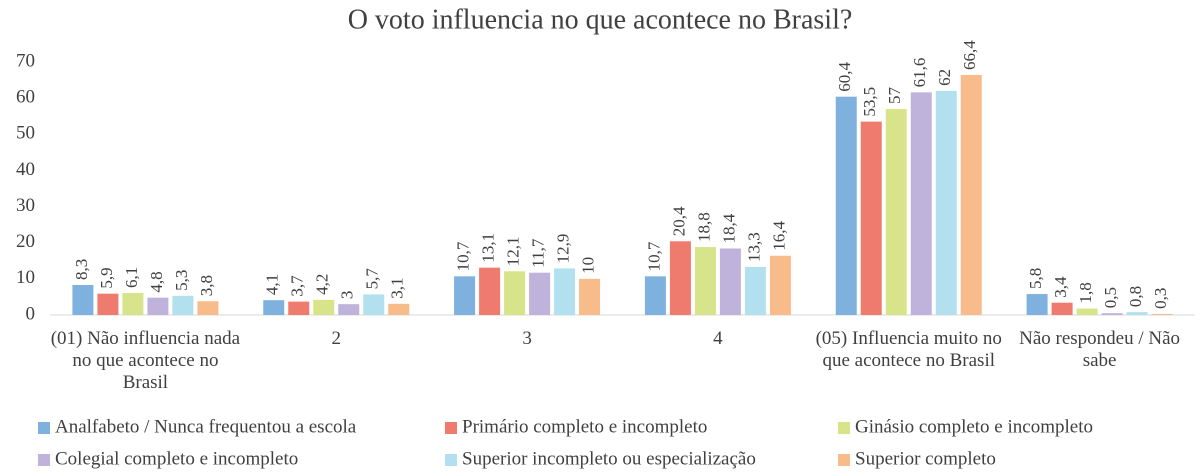 This screenshot has width=1201, height=473. Describe the element at coordinates (778, 235) in the screenshot. I see `data-label: 16,4` at that location.